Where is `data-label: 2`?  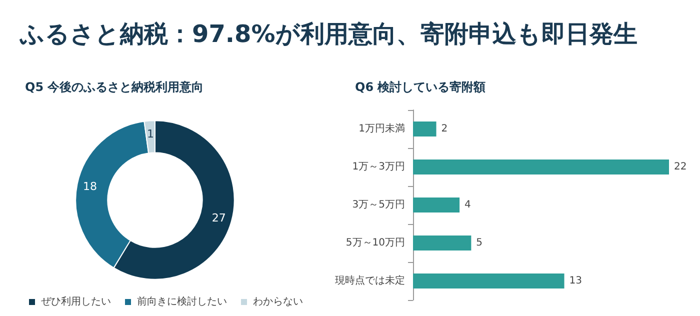
data-label: 2 is located at coordinates (444, 129).